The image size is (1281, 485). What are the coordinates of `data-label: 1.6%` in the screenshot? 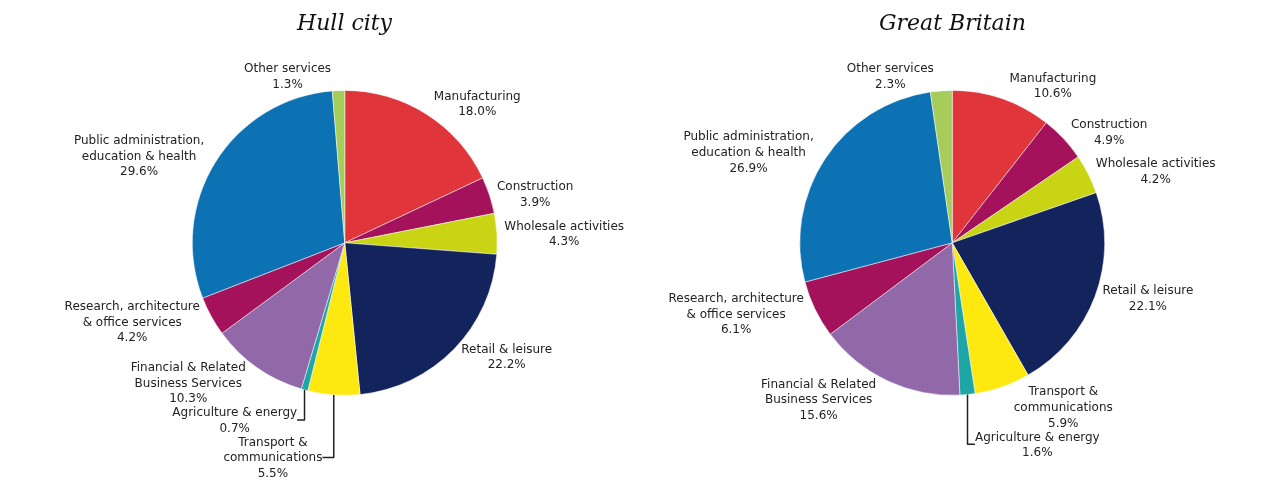 It's located at (1037, 452).